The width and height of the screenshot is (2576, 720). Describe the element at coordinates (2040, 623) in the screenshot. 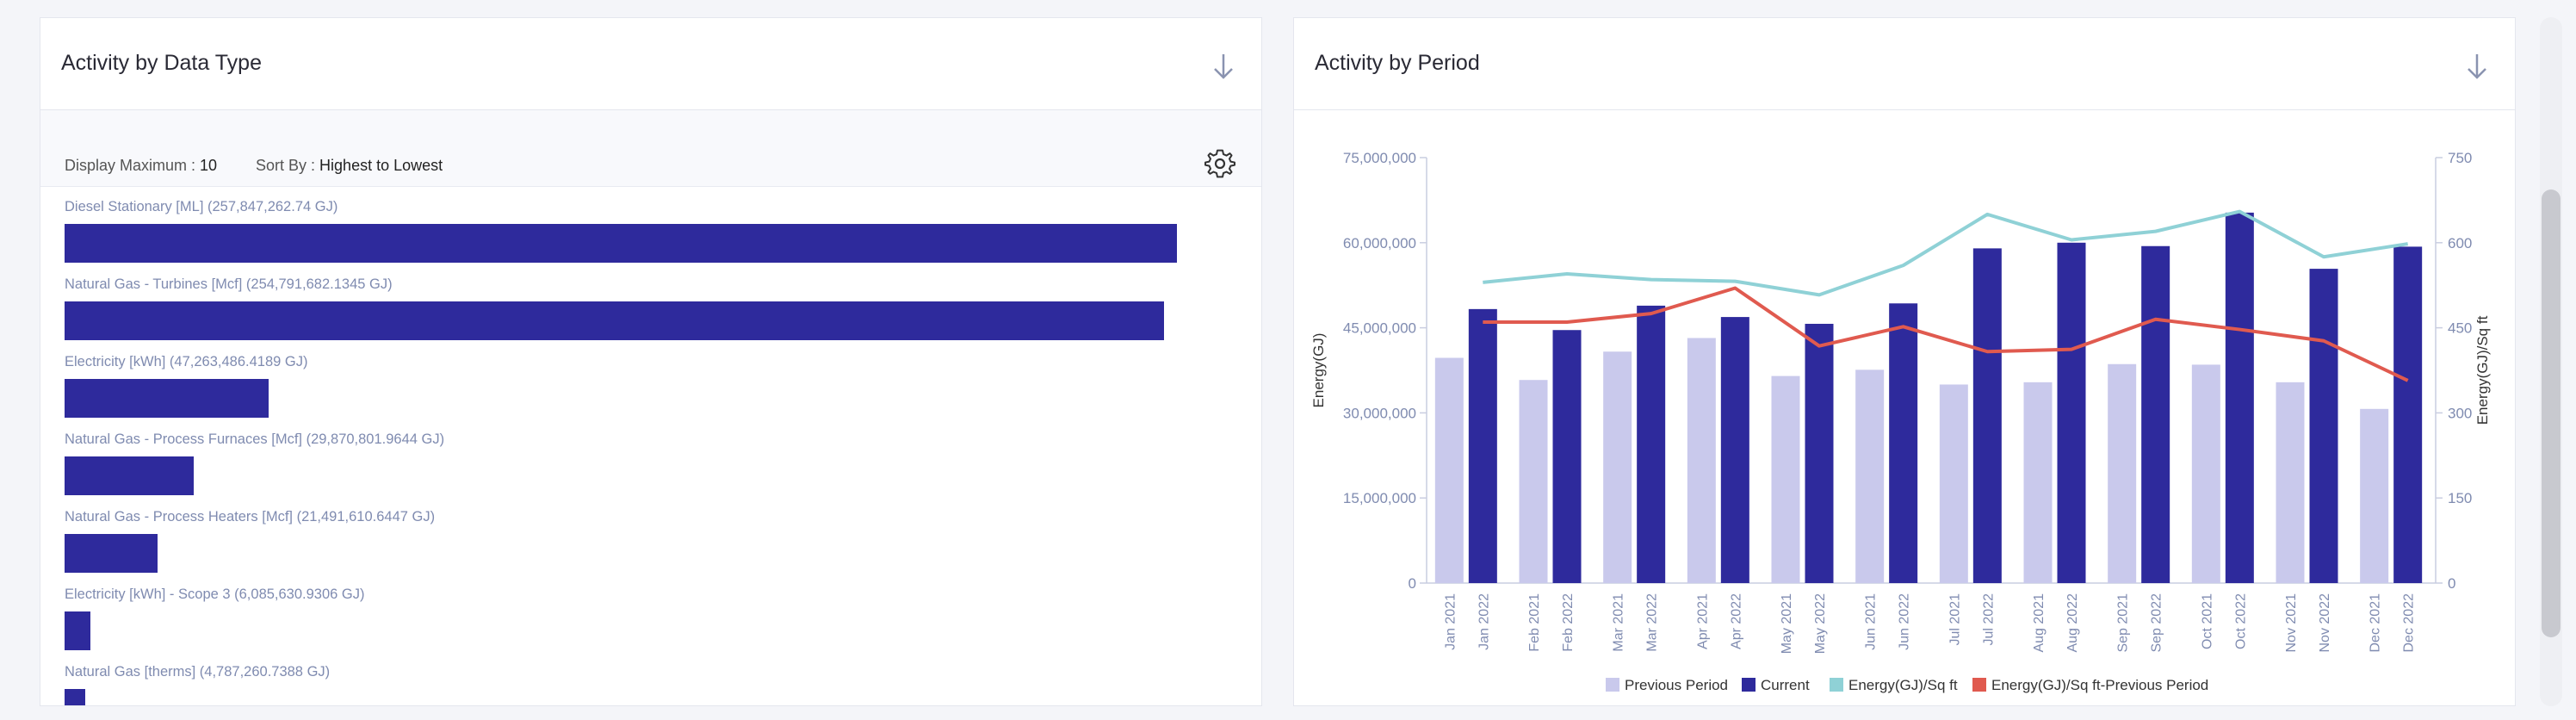

I see `x-tick-label: Aug 2021` at that location.